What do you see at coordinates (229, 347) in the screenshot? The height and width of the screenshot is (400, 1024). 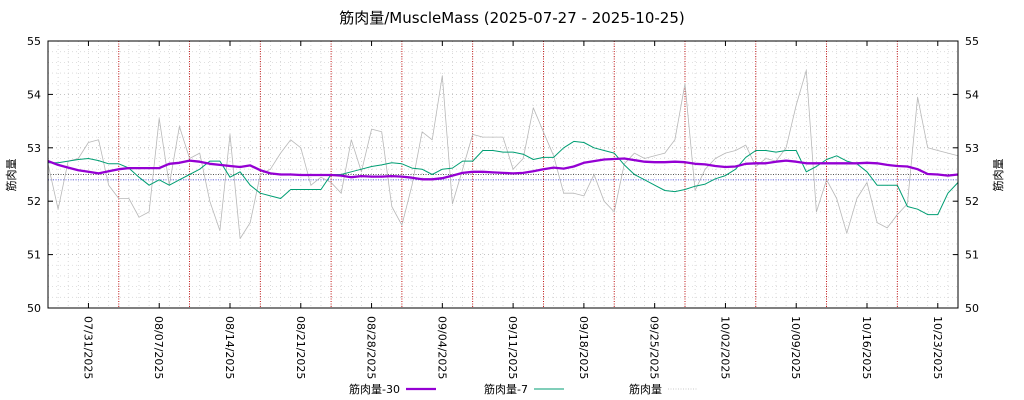 I see `x-tick-label: 08/14/2025` at bounding box center [229, 347].